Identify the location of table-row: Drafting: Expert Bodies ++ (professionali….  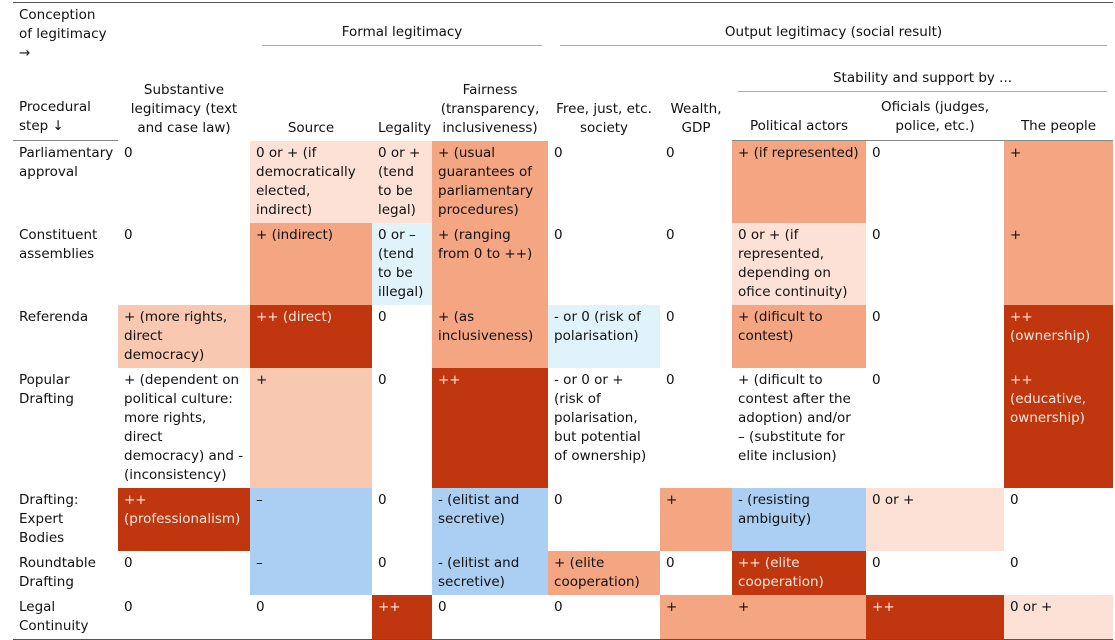
(563, 519).